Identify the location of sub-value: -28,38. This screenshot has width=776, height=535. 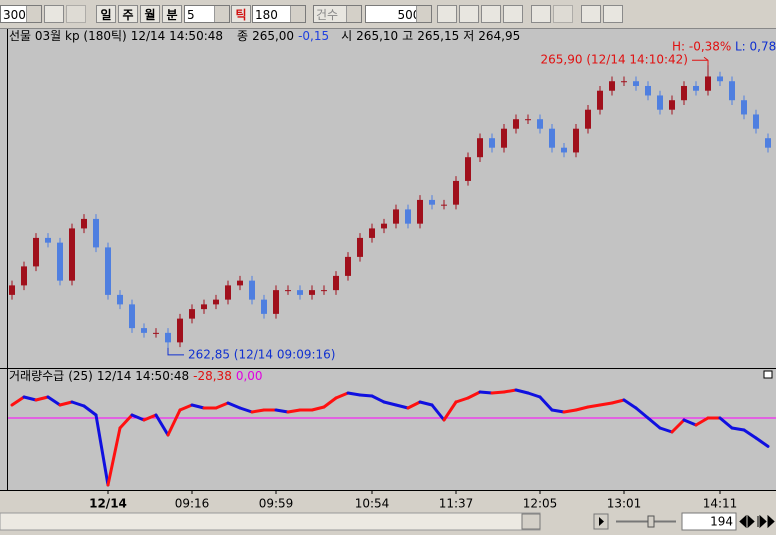
(212, 376).